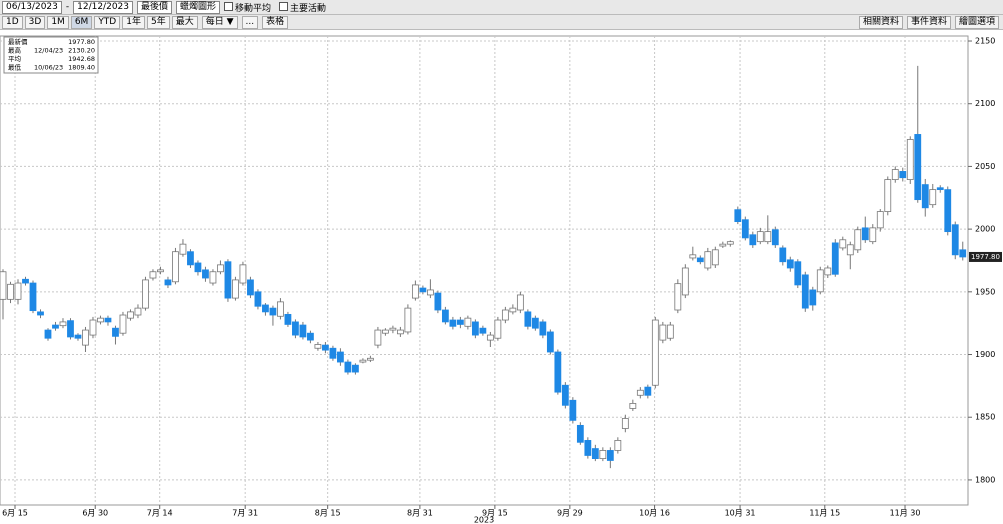 The width and height of the screenshot is (1003, 524). Describe the element at coordinates (198, 7) in the screenshot. I see `style-select: 蠟燭圖形` at that location.